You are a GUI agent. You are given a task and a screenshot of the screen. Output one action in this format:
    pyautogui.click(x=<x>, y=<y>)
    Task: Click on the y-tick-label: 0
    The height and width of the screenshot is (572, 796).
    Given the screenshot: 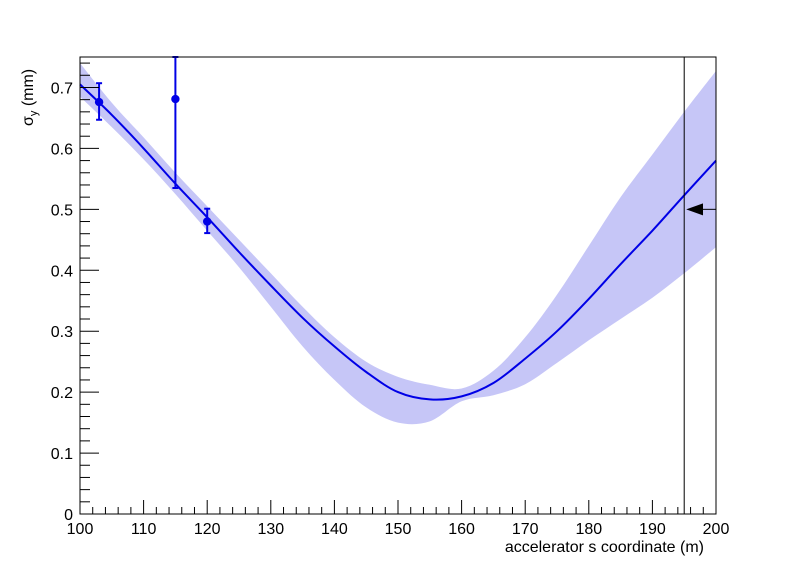 What is the action you would take?
    pyautogui.click(x=68, y=515)
    